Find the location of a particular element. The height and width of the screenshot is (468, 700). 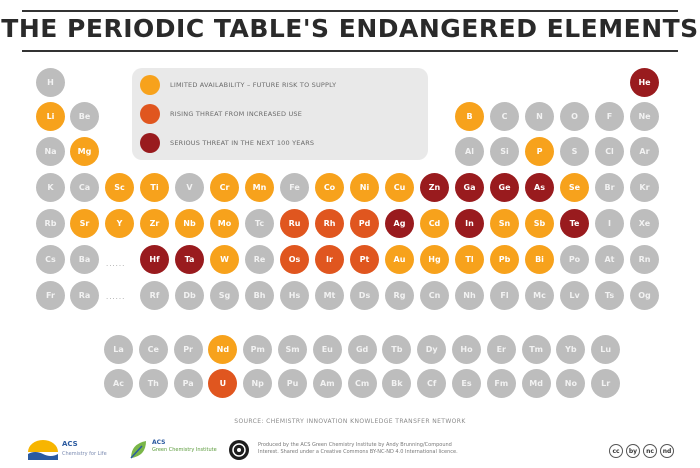

element-sm: Sm is located at coordinates (292, 349).